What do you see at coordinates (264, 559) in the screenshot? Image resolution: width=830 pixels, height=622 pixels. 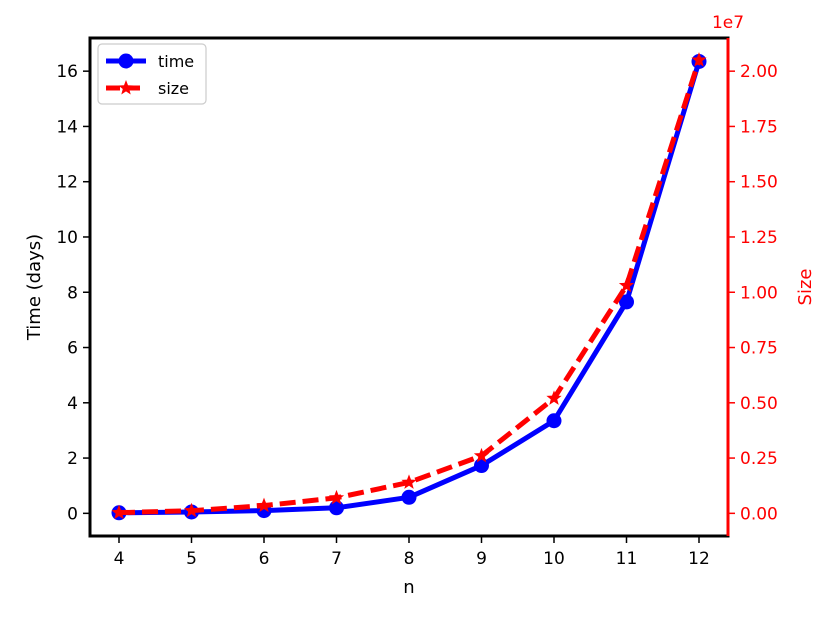 I see `x-tick-label: 6` at bounding box center [264, 559].